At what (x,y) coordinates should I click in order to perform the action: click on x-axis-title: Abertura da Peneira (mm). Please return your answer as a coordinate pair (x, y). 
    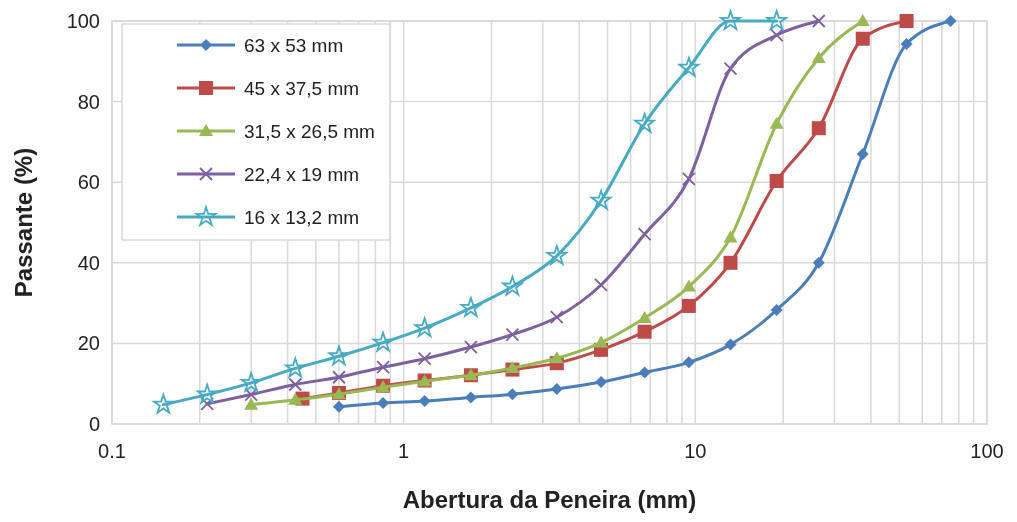
    Looking at the image, I should click on (549, 499).